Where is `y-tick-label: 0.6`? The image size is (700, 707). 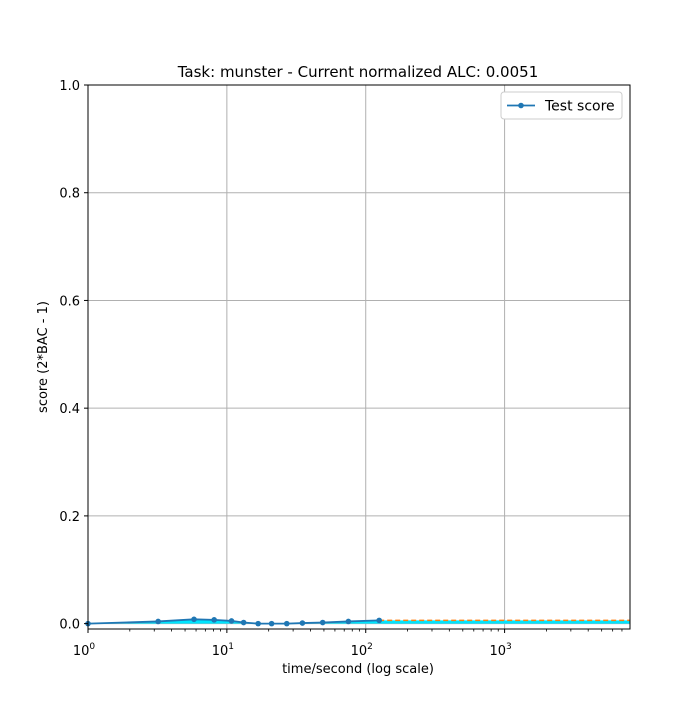 y-tick-label: 0.6 is located at coordinates (69, 301).